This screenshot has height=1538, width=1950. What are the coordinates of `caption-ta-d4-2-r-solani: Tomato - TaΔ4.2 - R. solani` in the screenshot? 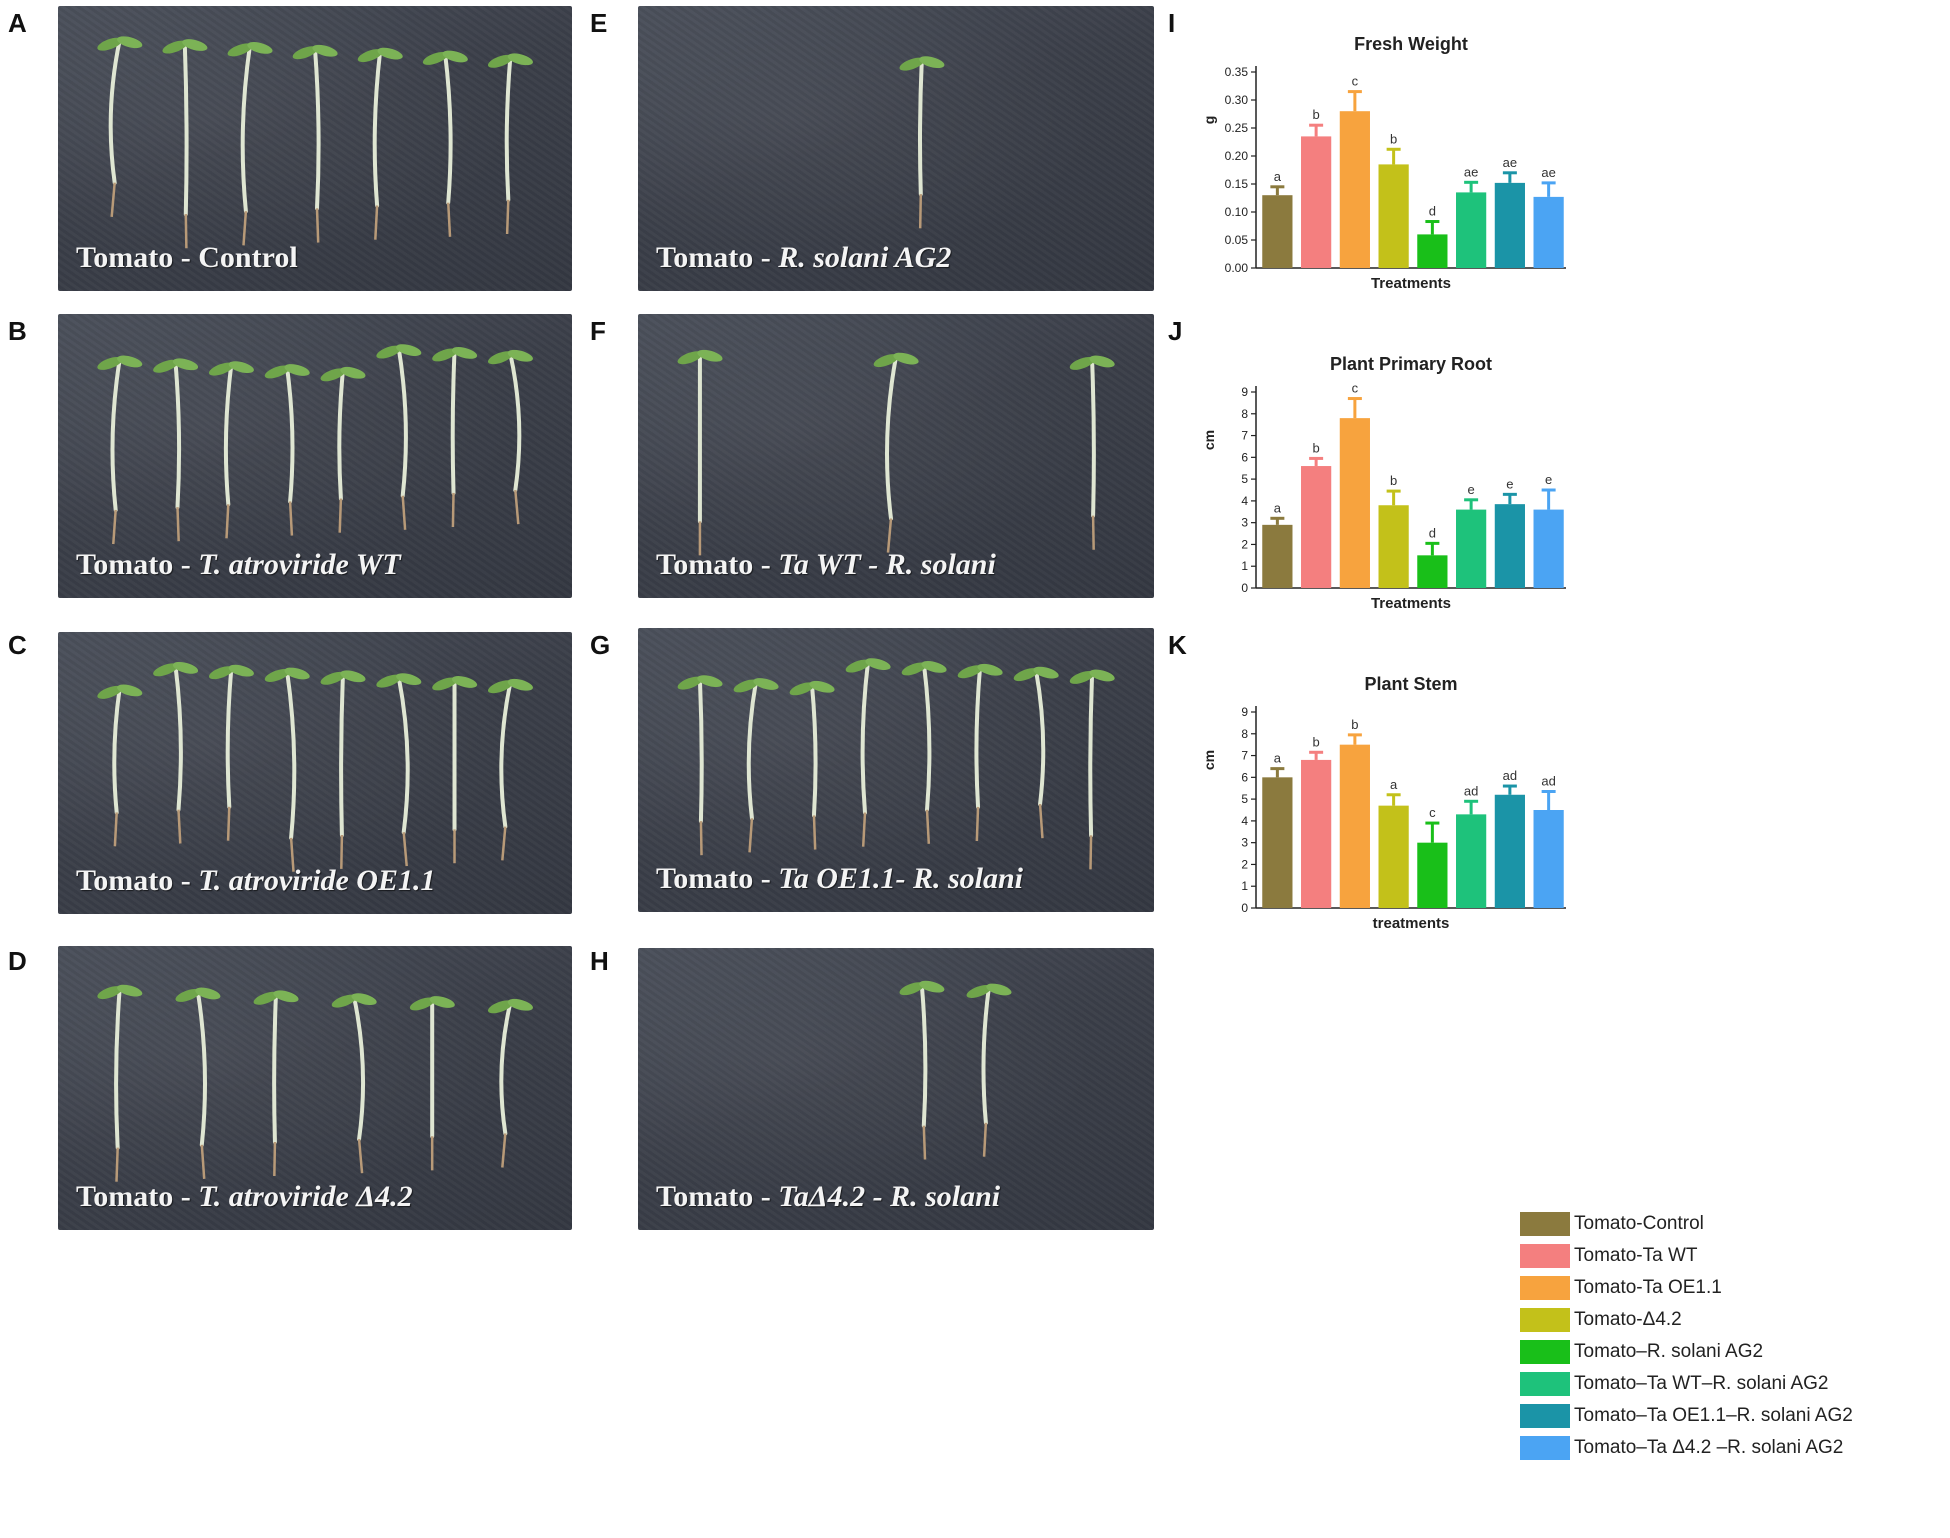 It's located at (828, 1196).